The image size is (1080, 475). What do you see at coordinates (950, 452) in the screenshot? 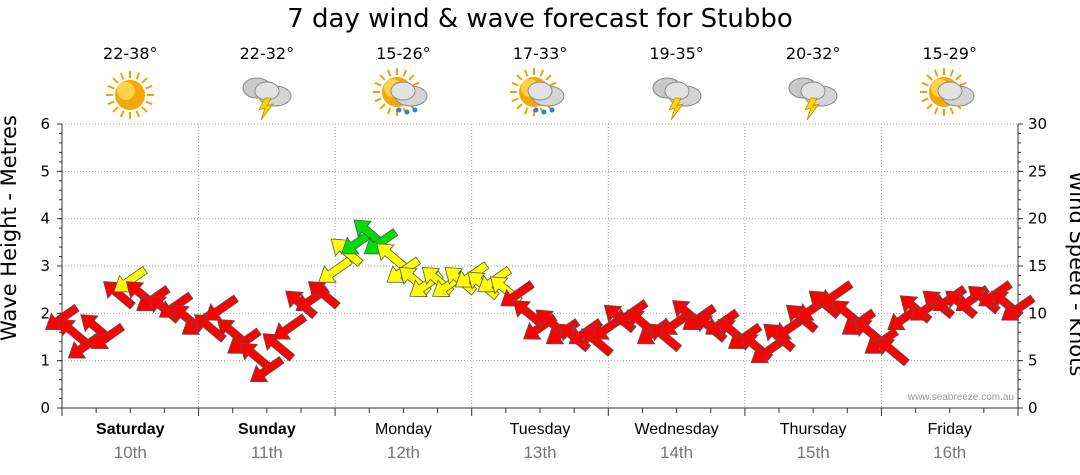
I see `day-date: 16th` at bounding box center [950, 452].